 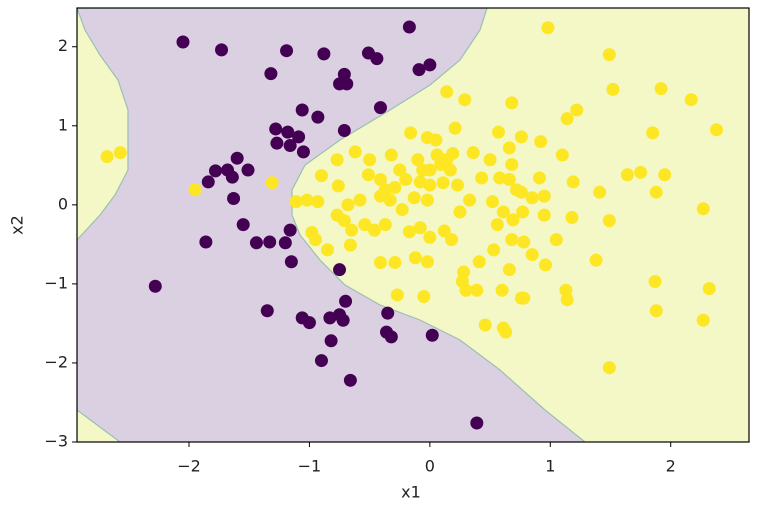 What do you see at coordinates (17, 225) in the screenshot?
I see `y-axis-label: x2` at bounding box center [17, 225].